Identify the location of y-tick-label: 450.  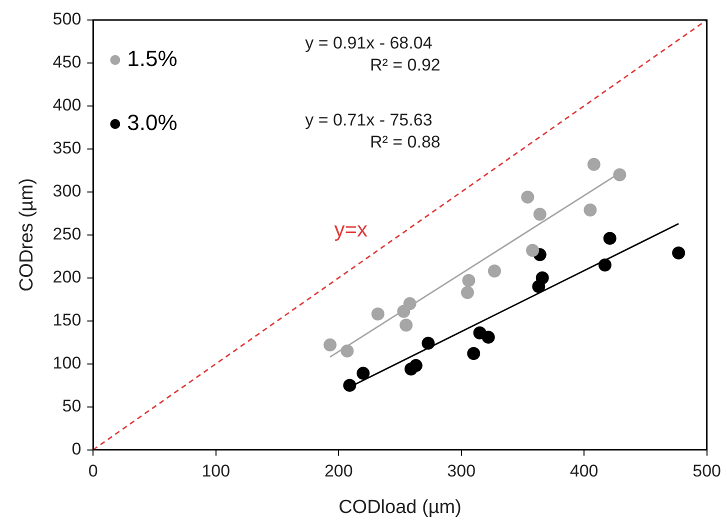
(67, 62).